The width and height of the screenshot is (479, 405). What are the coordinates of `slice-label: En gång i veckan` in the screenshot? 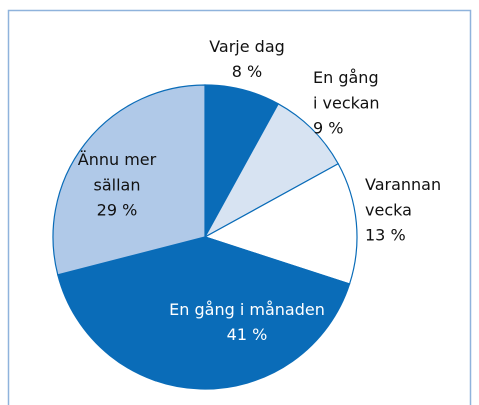 It's located at (346, 90).